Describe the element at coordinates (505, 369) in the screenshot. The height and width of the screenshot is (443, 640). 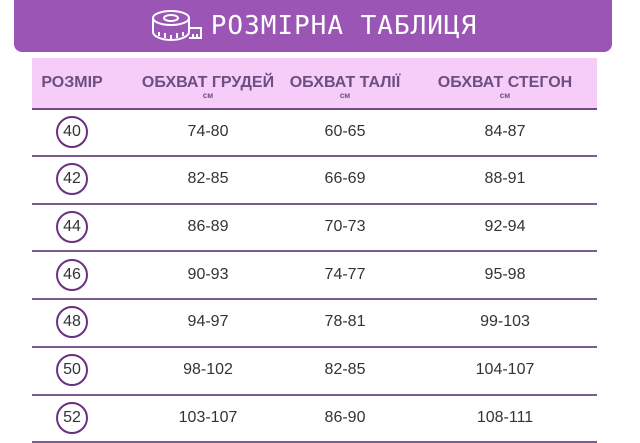
I see `table-cell: 104-107` at that location.